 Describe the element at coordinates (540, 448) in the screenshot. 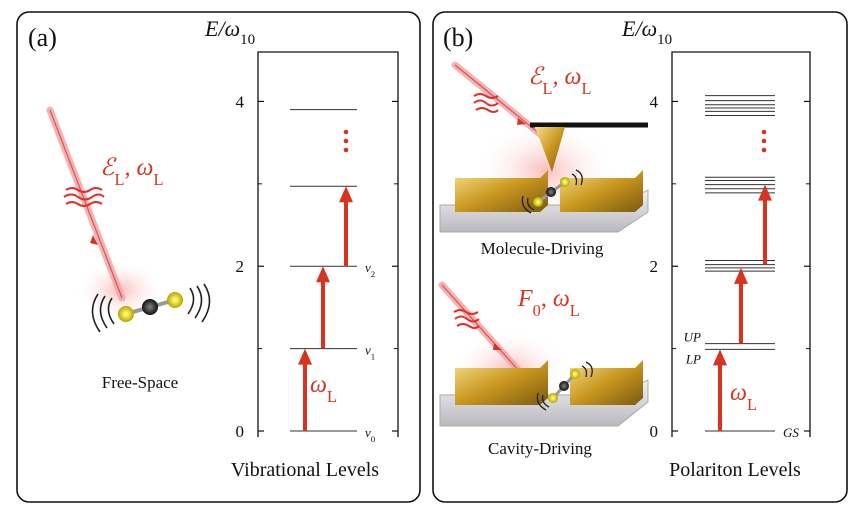

I see `scene-caption: Cavity-Driving` at that location.